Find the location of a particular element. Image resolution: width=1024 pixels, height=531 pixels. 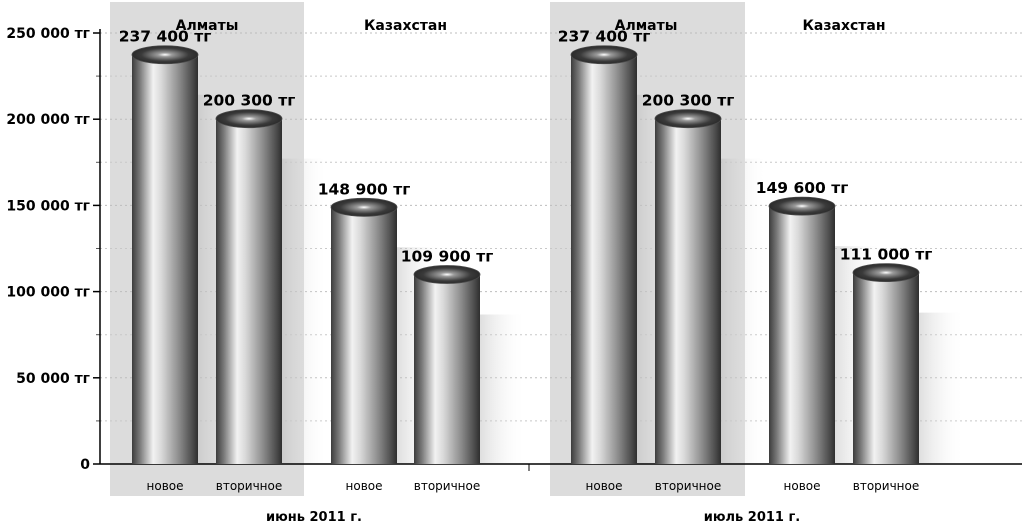

period-label: июнь 2011 г. is located at coordinates (314, 517).